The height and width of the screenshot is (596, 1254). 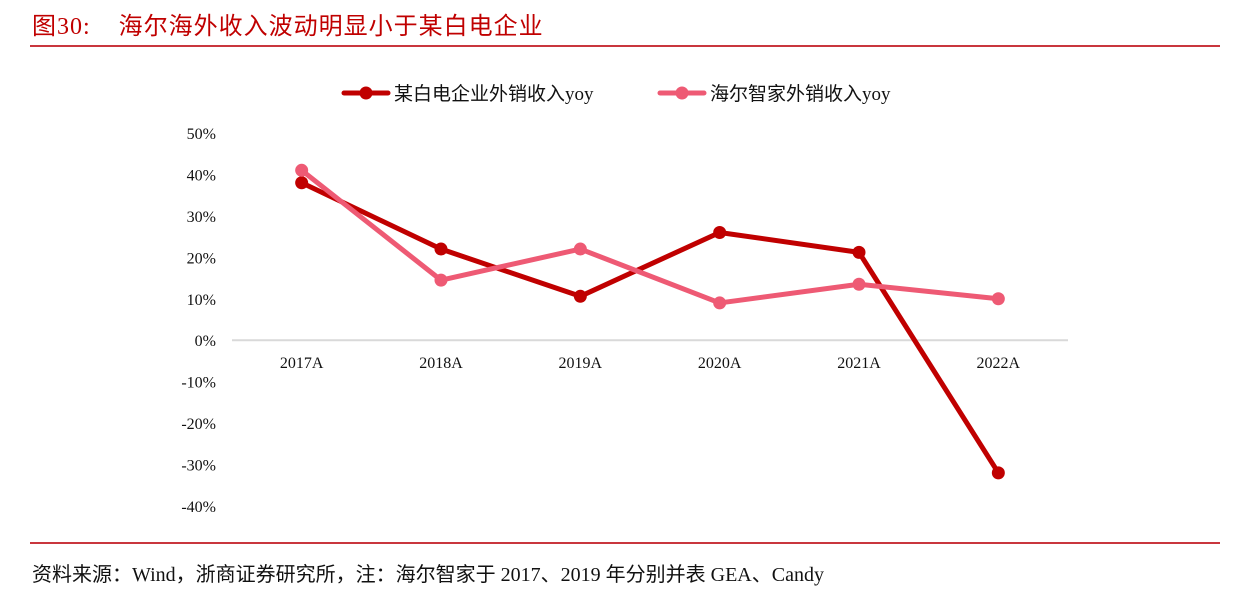 I want to click on y-axis: 50% 40% 30% 20% 10% 0% -10% -20% -30% -40%, so click(x=198, y=321).